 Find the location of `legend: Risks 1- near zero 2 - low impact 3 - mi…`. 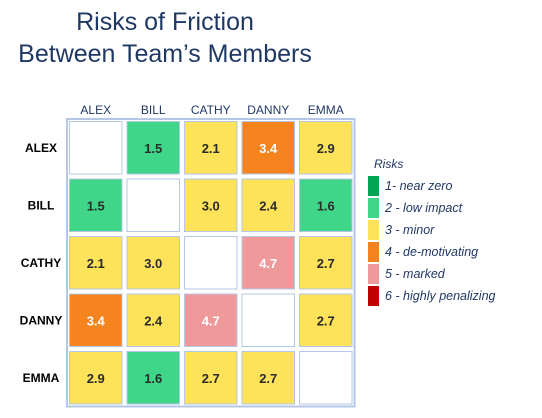

legend: Risks 1- near zero 2 - low impact 3 - mi… is located at coordinates (453, 232).